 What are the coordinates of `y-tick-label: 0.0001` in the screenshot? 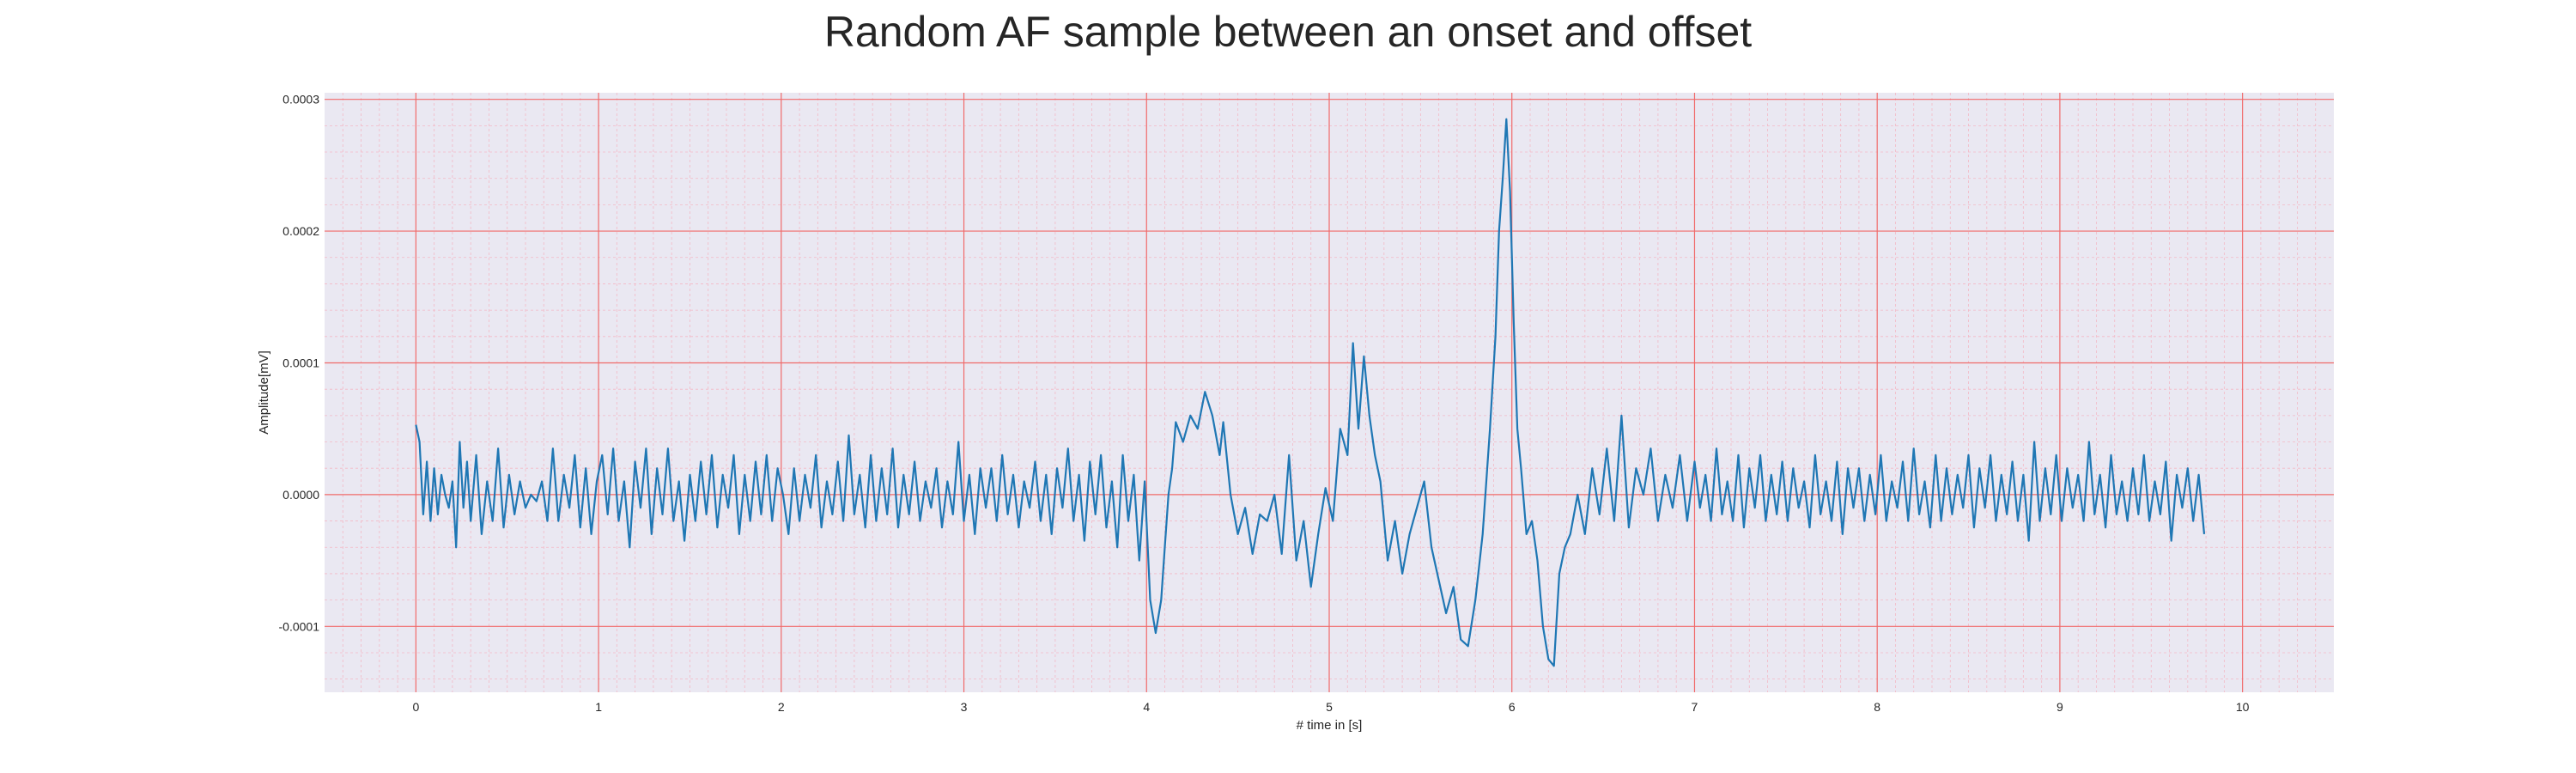 It's located at (301, 362).